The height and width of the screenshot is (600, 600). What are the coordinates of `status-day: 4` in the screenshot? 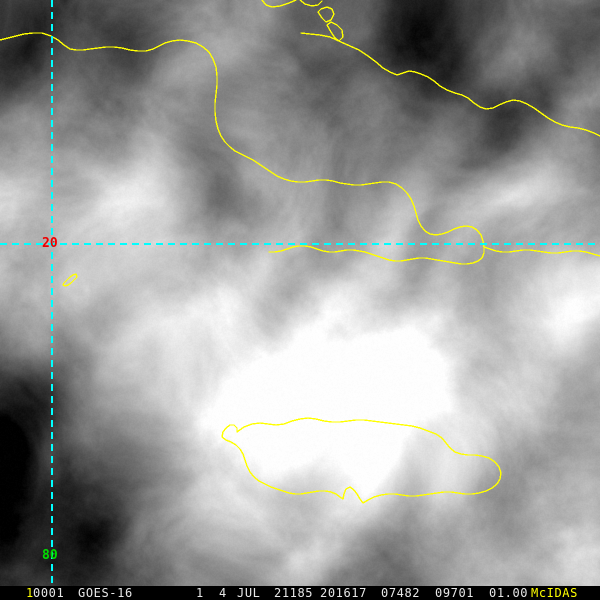 It's located at (223, 593).